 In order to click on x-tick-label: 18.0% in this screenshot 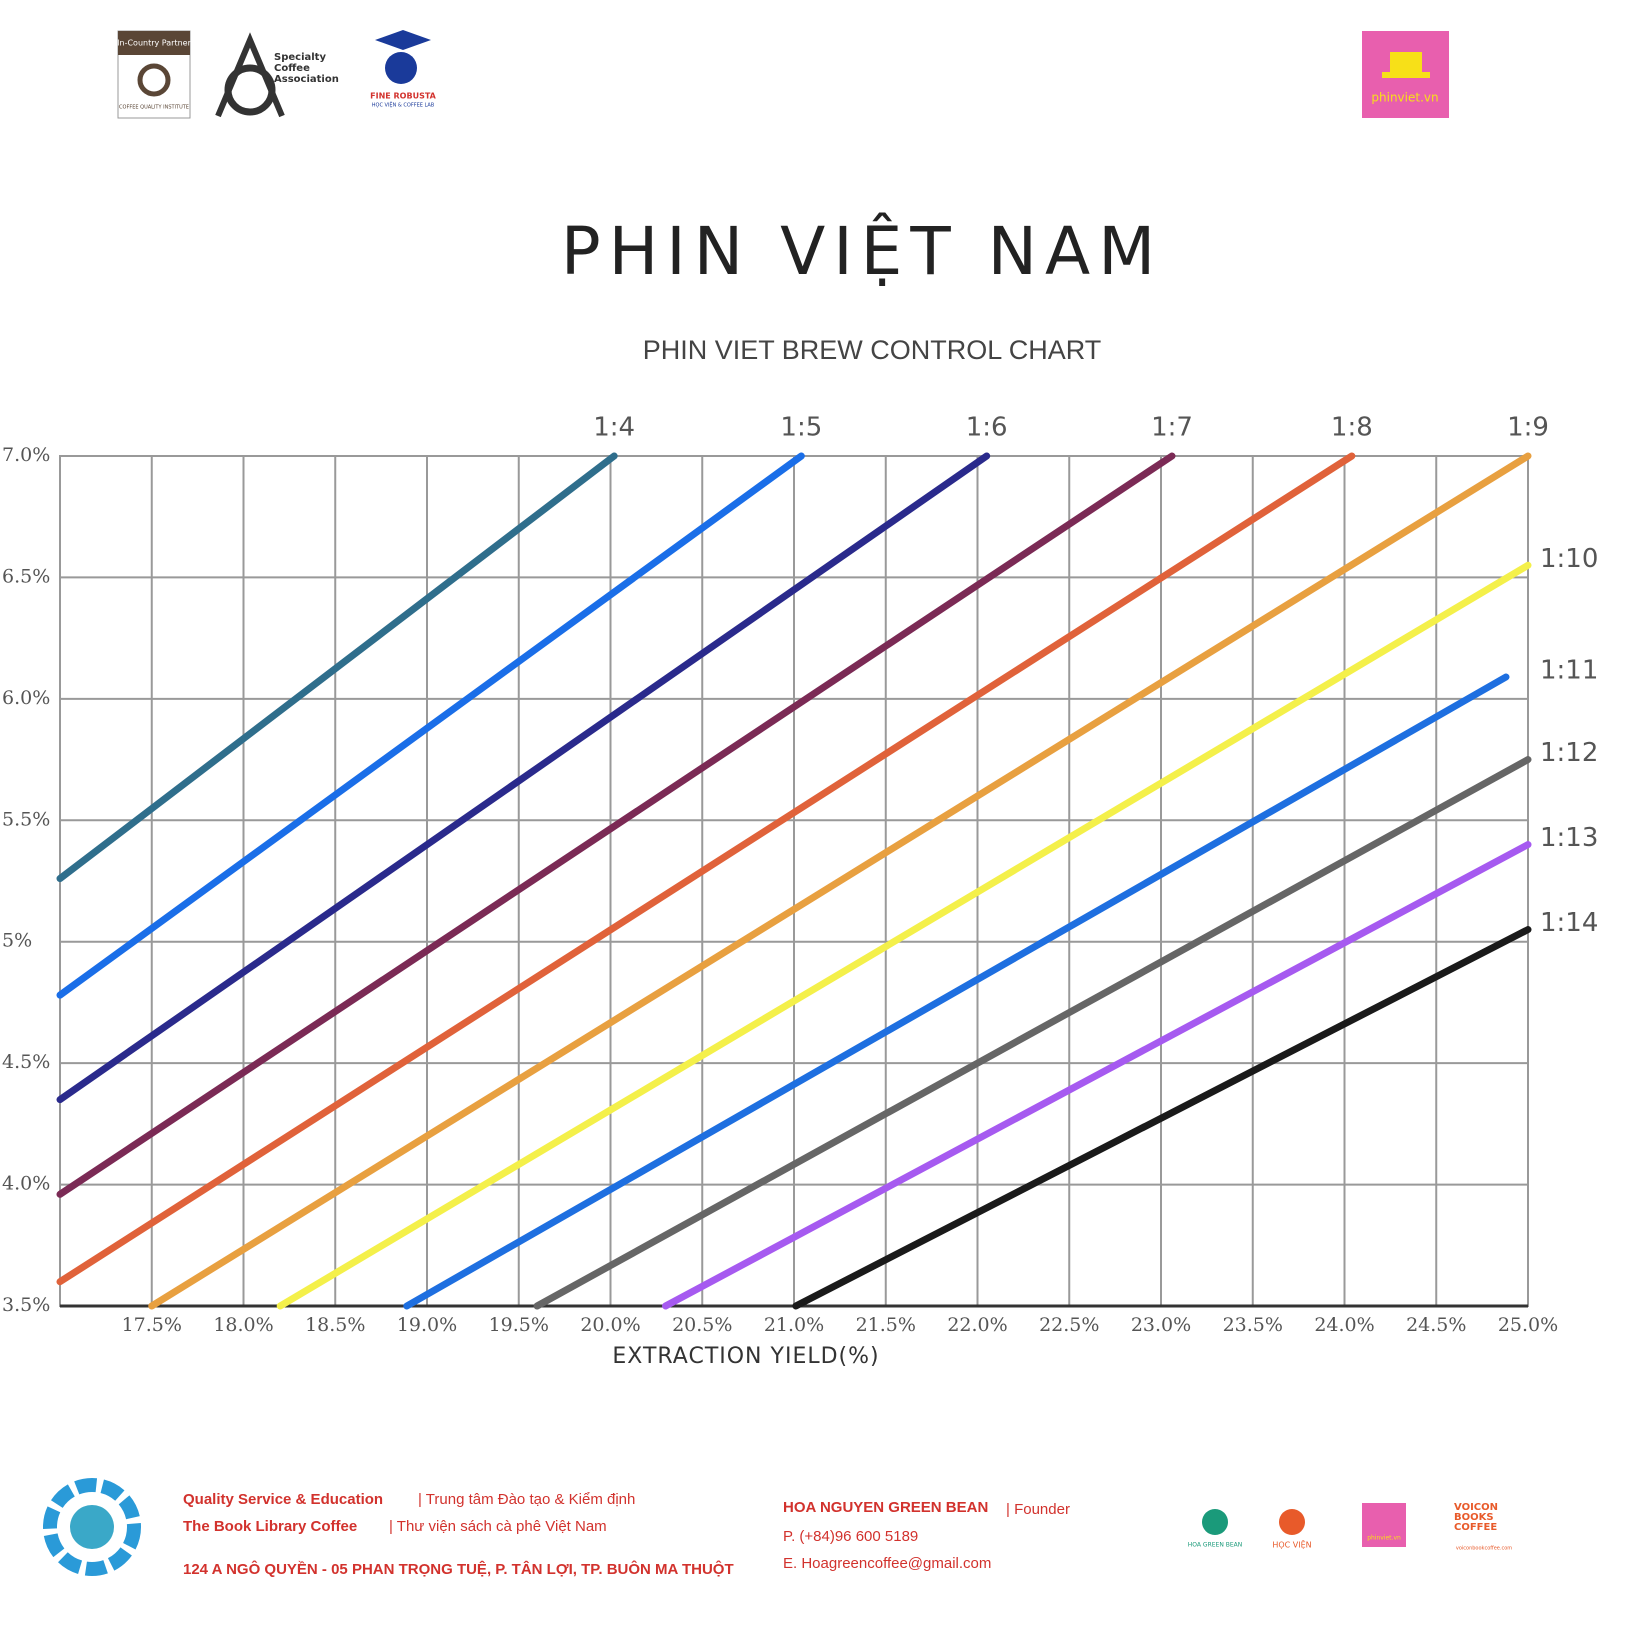, I will do `click(243, 1325)`.